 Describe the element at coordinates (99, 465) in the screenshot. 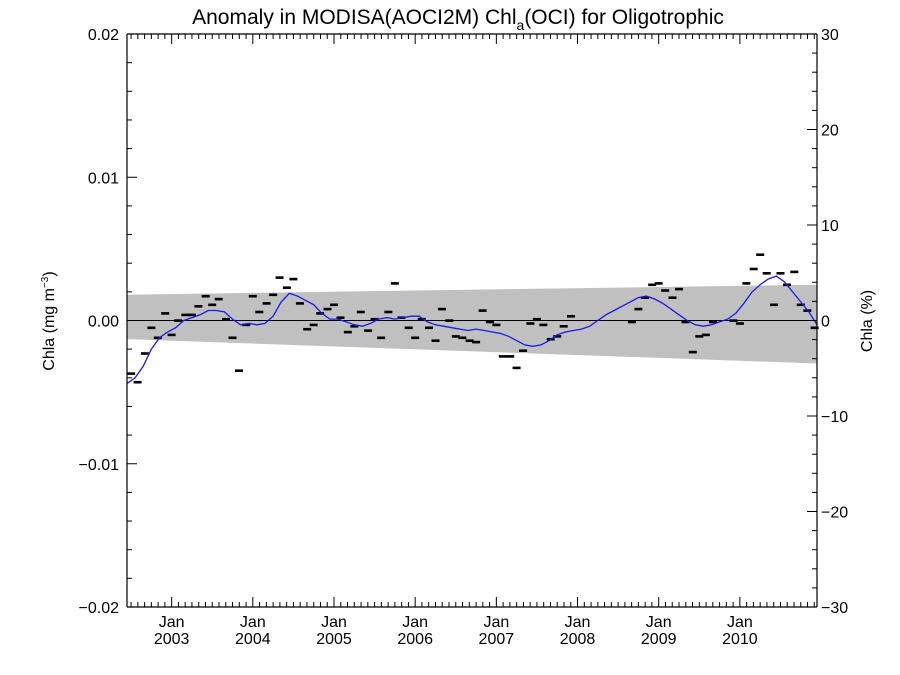

I see `y-left-tick-label: −0.01` at that location.